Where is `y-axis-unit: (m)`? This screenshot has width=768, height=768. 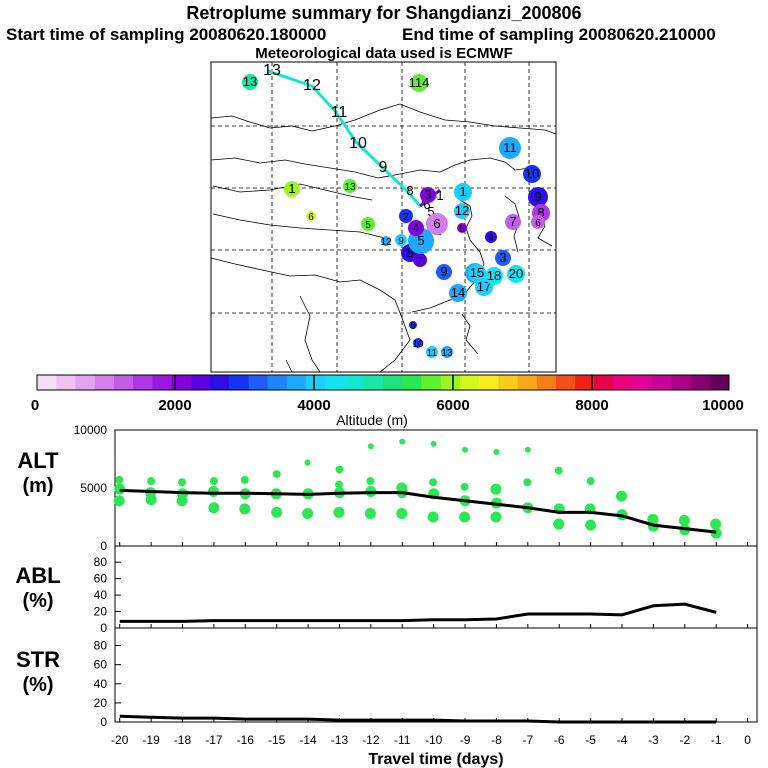 y-axis-unit: (m) is located at coordinates (37, 486).